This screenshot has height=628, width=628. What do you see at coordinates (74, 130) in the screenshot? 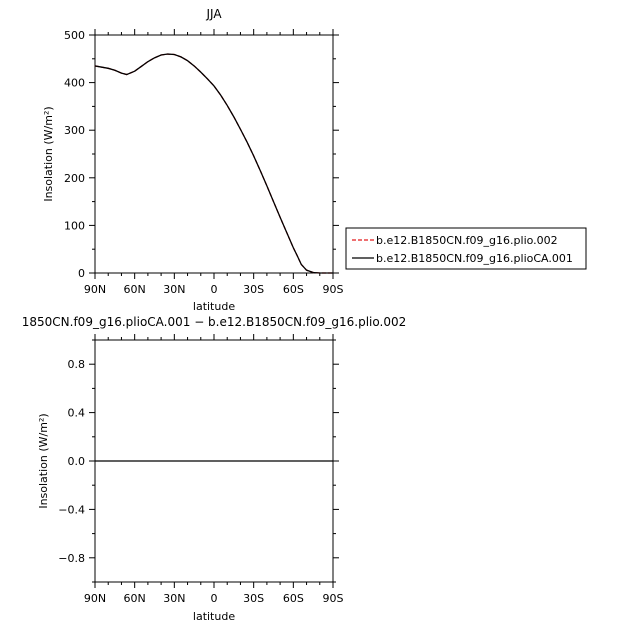
I see `y-tick-label: 300` at bounding box center [74, 130].